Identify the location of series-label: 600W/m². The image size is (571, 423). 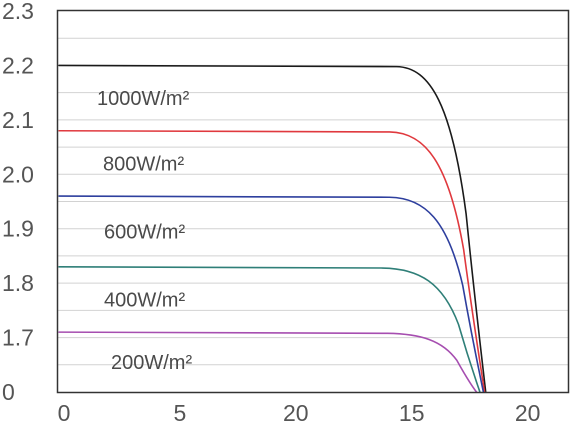
(144, 232).